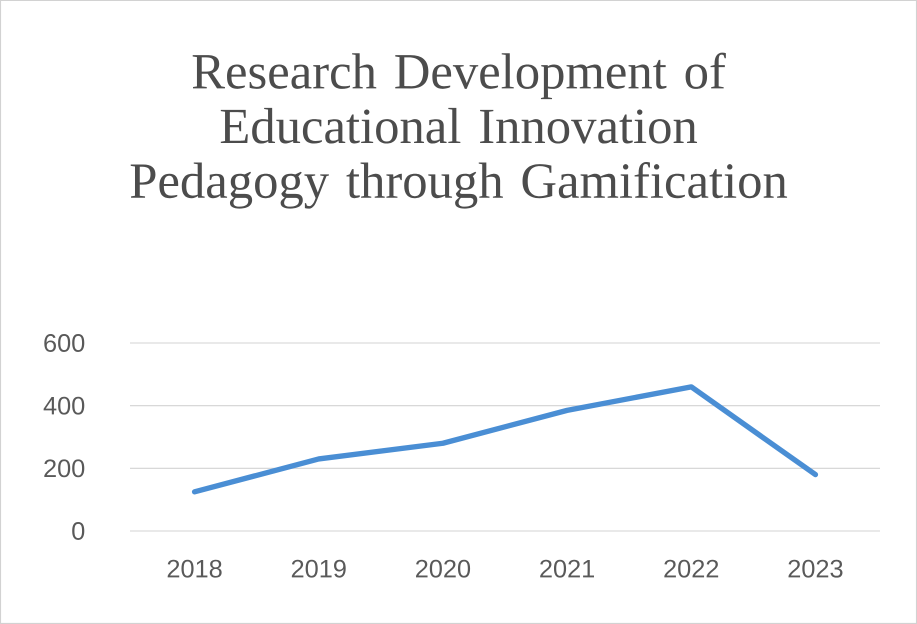  Describe the element at coordinates (443, 569) in the screenshot. I see `x-tick-label: 2020` at that location.